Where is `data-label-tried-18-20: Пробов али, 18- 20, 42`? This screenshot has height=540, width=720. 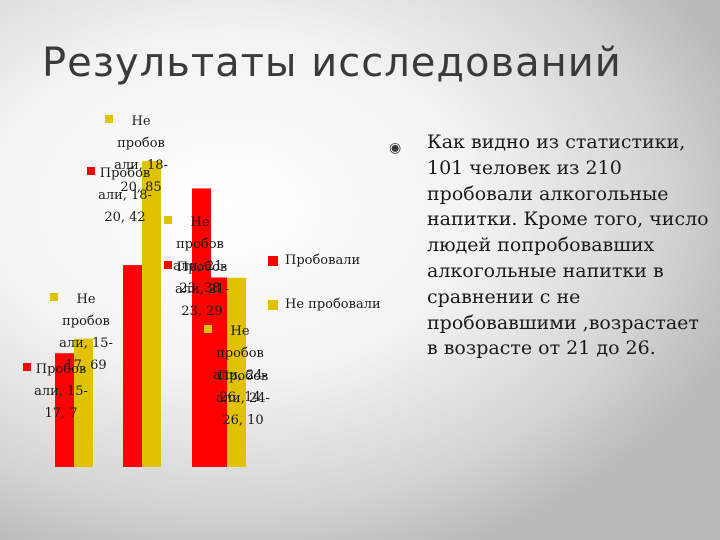 data-label-tried-18-20: Пробов али, 18- 20, 42 is located at coordinates (125, 195).